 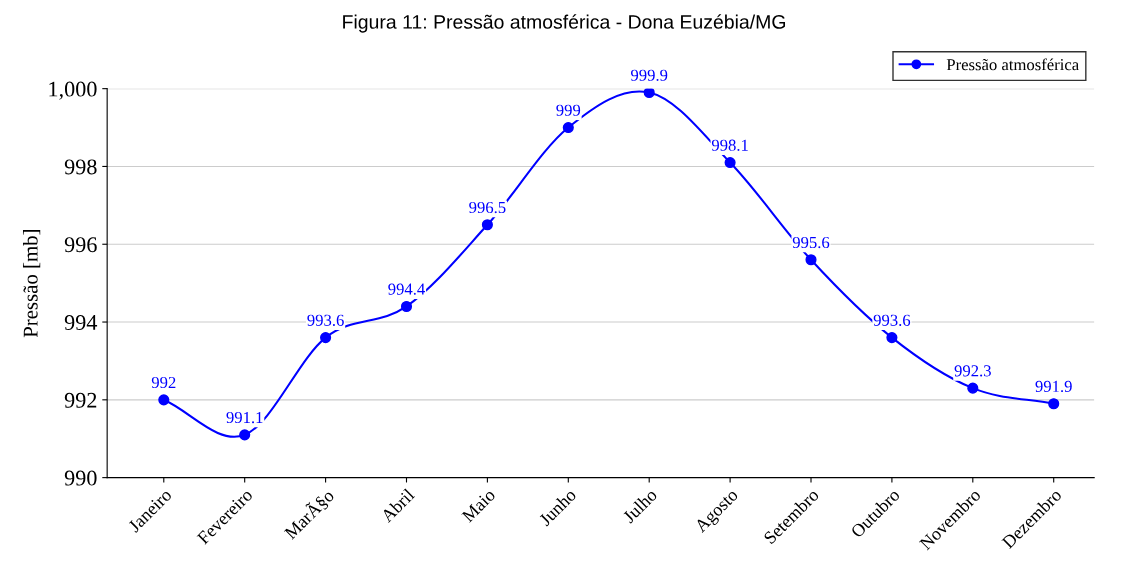 I want to click on data-label: 994.4, so click(x=406, y=289).